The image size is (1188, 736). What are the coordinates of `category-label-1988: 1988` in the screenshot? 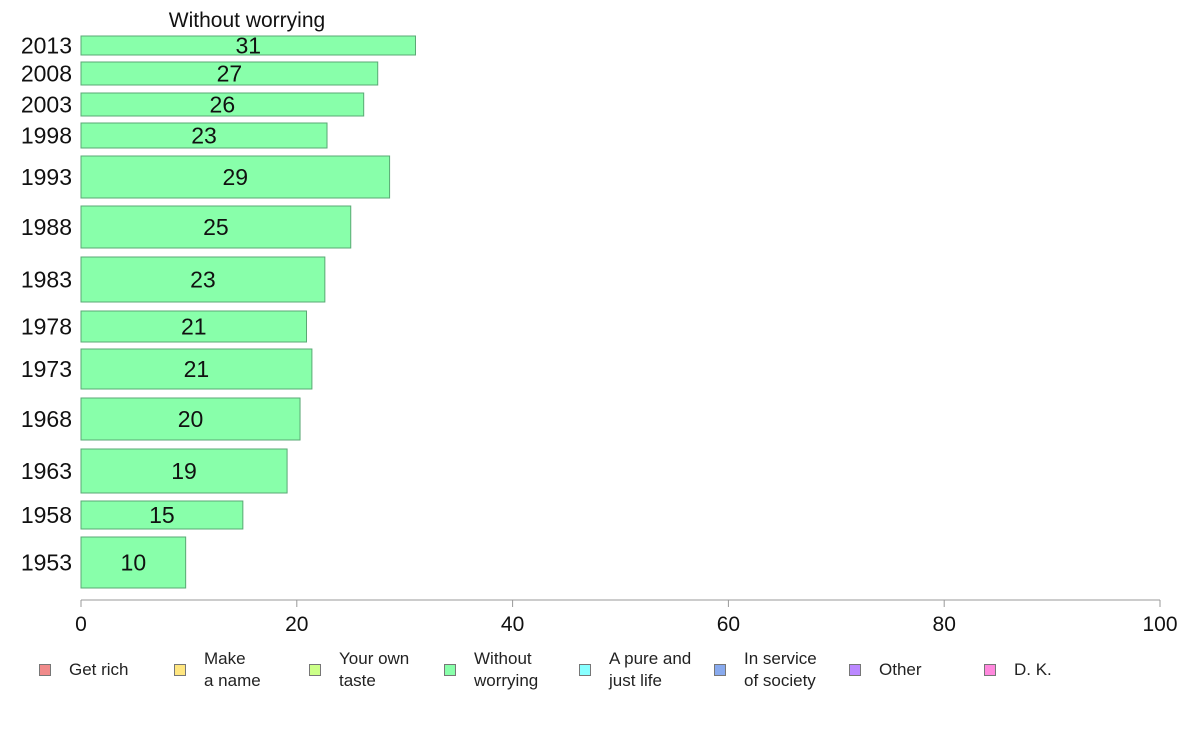 It's located at (46, 227).